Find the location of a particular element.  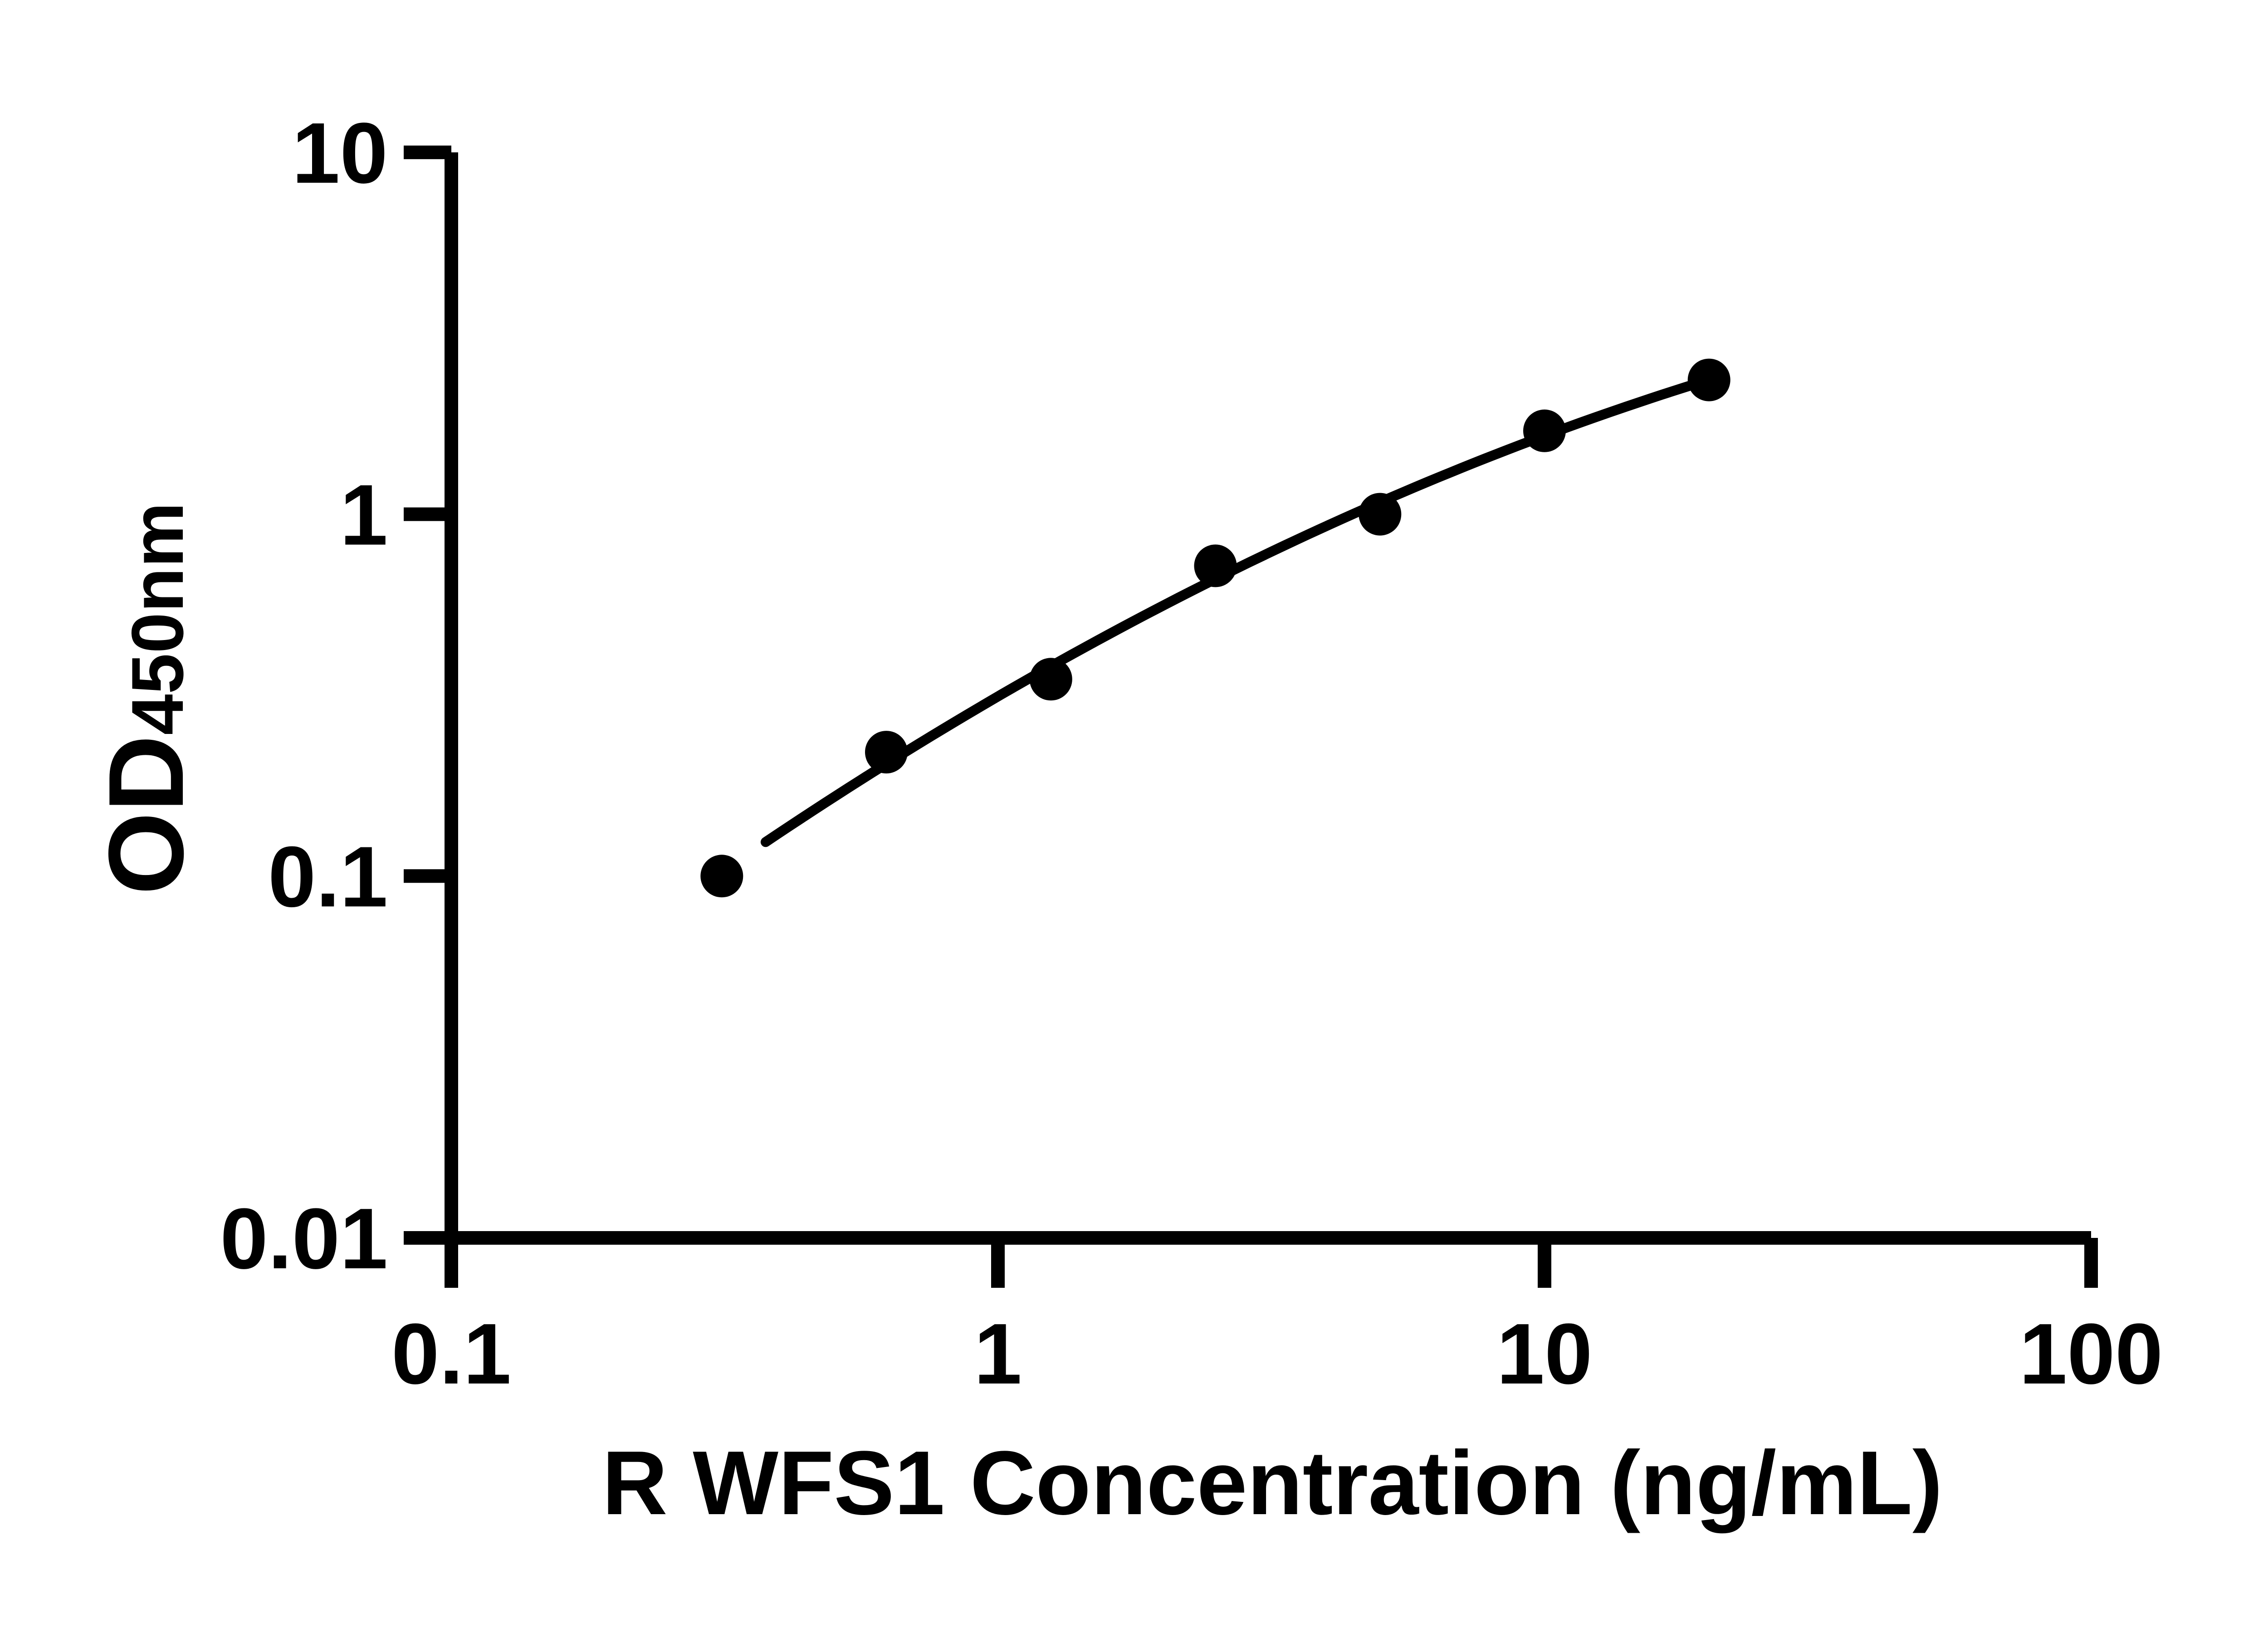

fit-curve is located at coordinates (1237, 611).